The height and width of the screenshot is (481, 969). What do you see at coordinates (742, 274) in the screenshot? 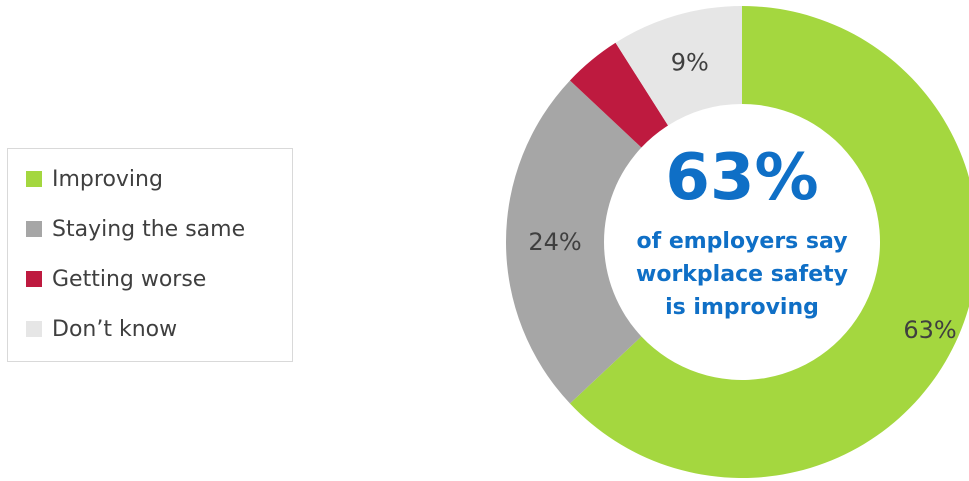
I see `center-line-2: workplace safety` at bounding box center [742, 274].